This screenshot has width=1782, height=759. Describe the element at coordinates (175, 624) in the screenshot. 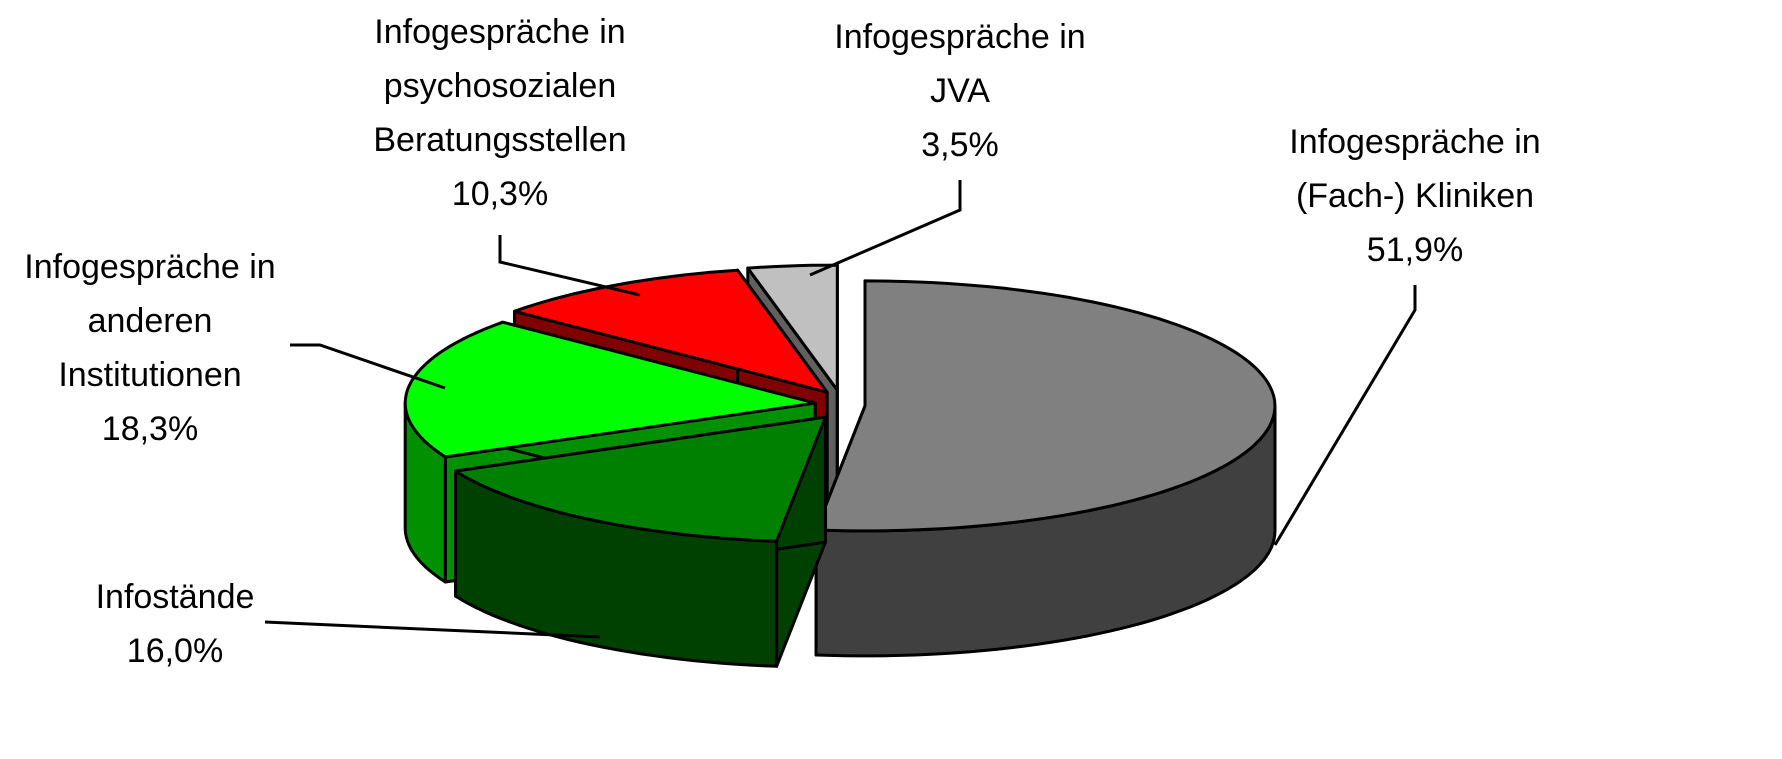

I see `slice-label: Infostände 16,0%` at that location.